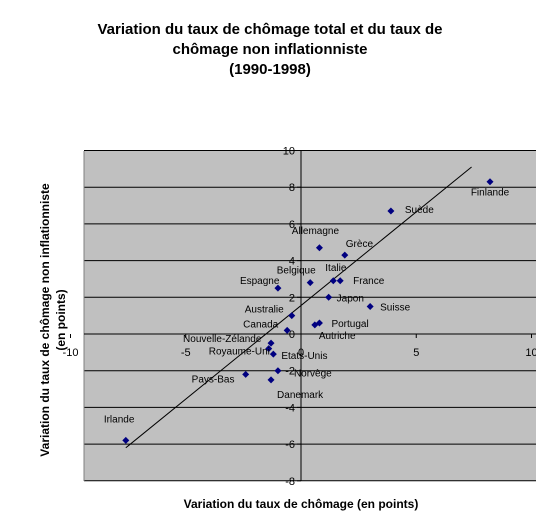 The height and width of the screenshot is (531, 536). What do you see at coordinates (61, 319) in the screenshot?
I see `y-axis-title-line-2: (en points)` at bounding box center [61, 319].